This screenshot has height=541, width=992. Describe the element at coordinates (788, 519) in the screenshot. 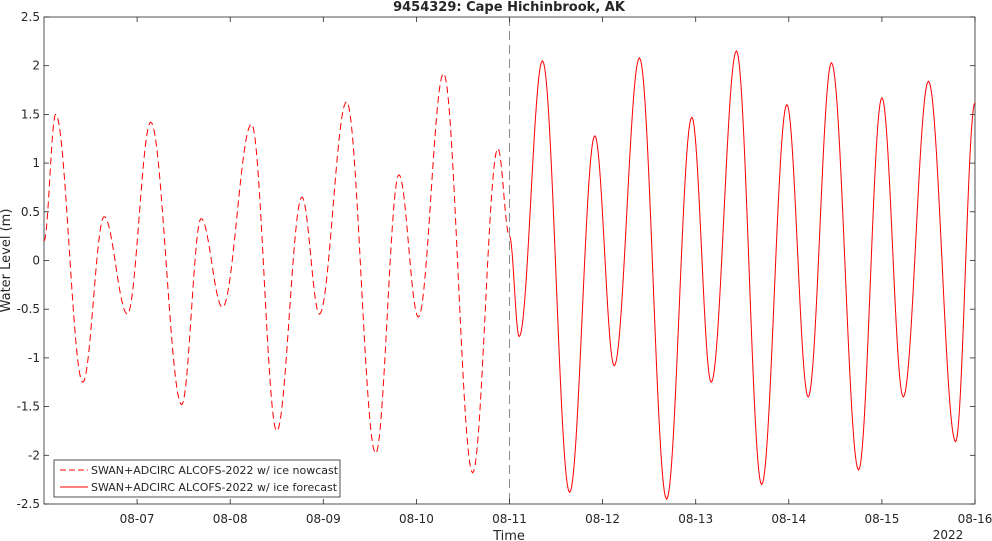

I see `x-tick-label: 08-14` at that location.